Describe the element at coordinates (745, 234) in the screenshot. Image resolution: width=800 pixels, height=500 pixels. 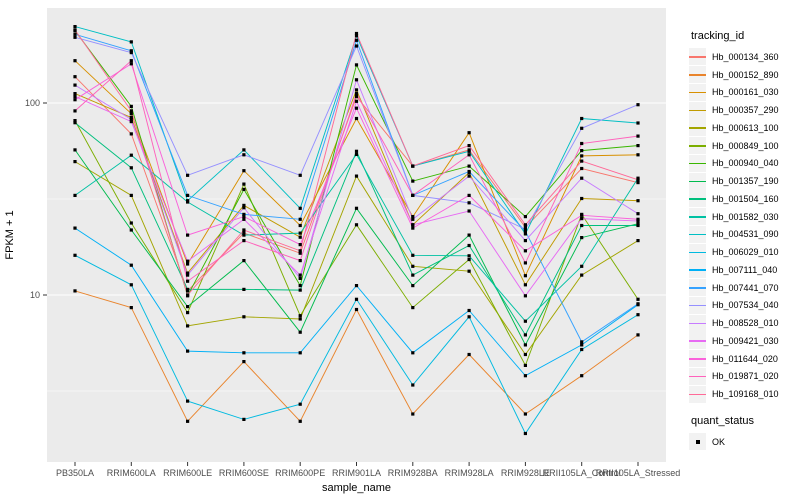
I see `legend-entry-label: Hb_004531_090` at that location.